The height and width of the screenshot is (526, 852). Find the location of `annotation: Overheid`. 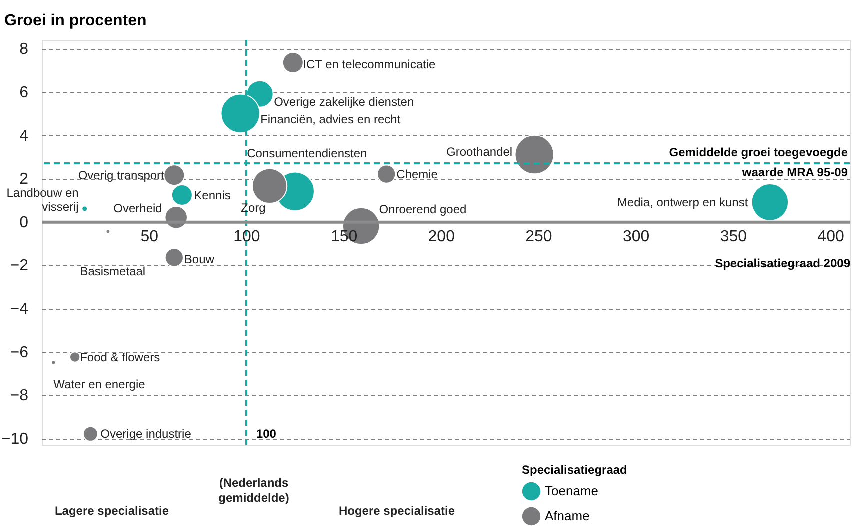

annotation: Overheid is located at coordinates (138, 209).